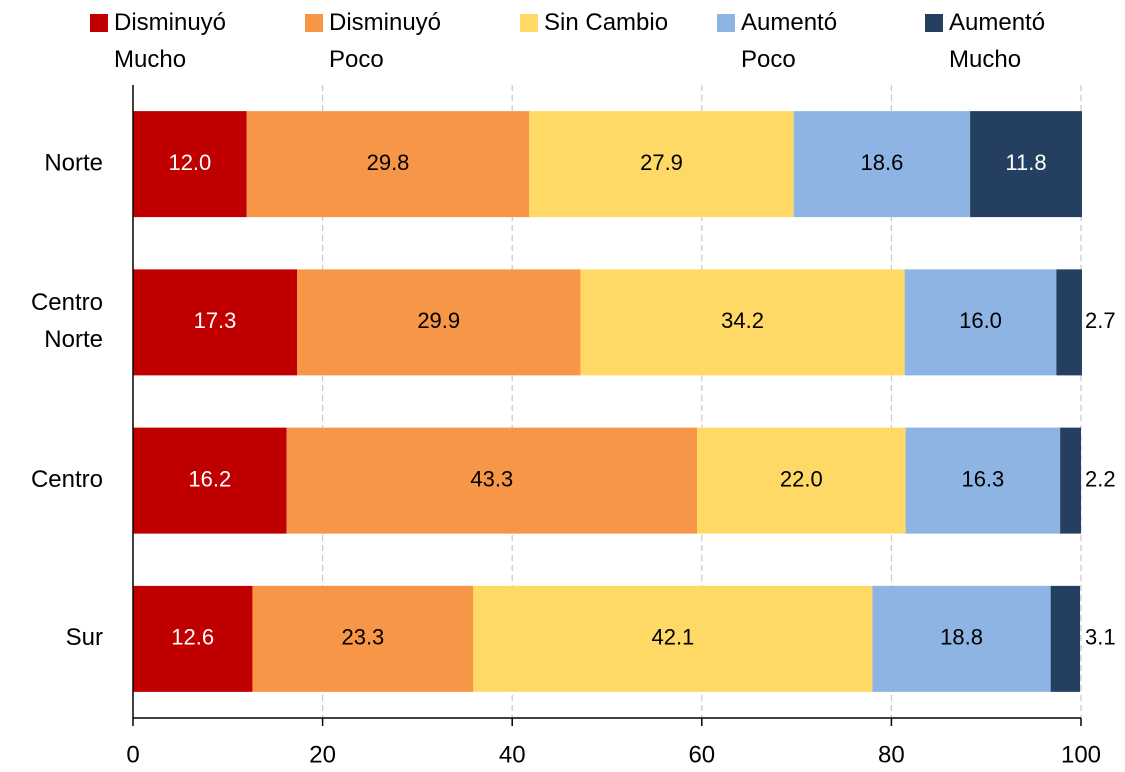  What do you see at coordinates (1100, 478) in the screenshot?
I see `data-label: 2.2` at bounding box center [1100, 478].